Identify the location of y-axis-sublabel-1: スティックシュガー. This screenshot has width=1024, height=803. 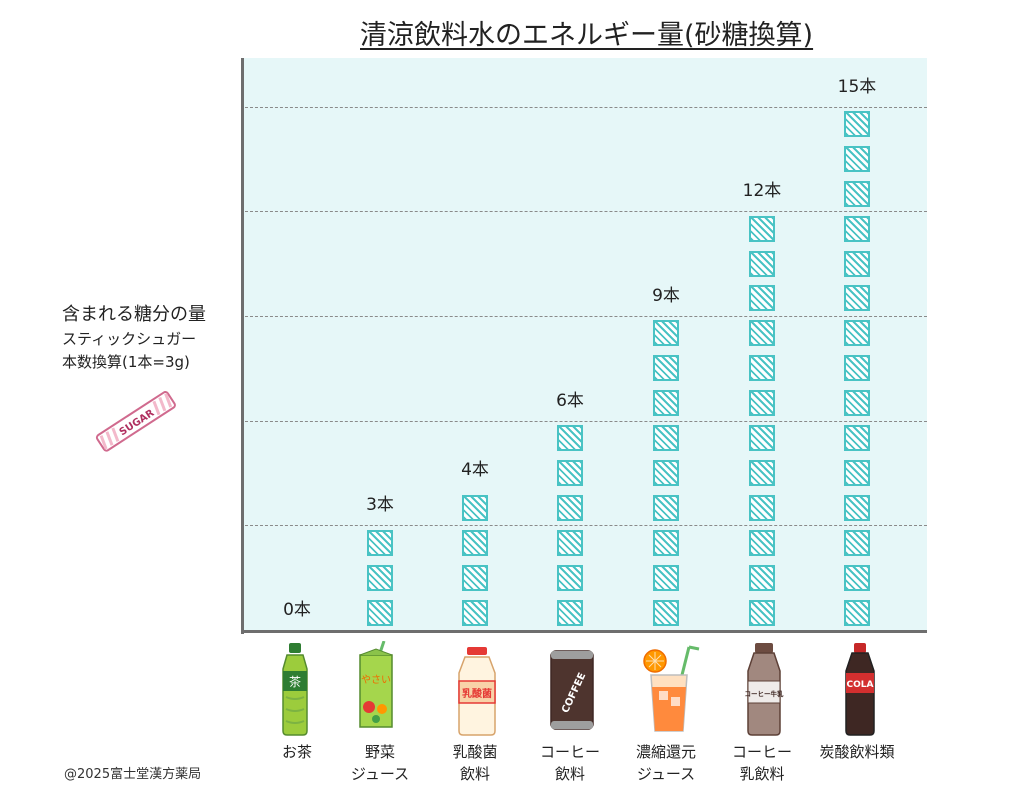
(129, 339).